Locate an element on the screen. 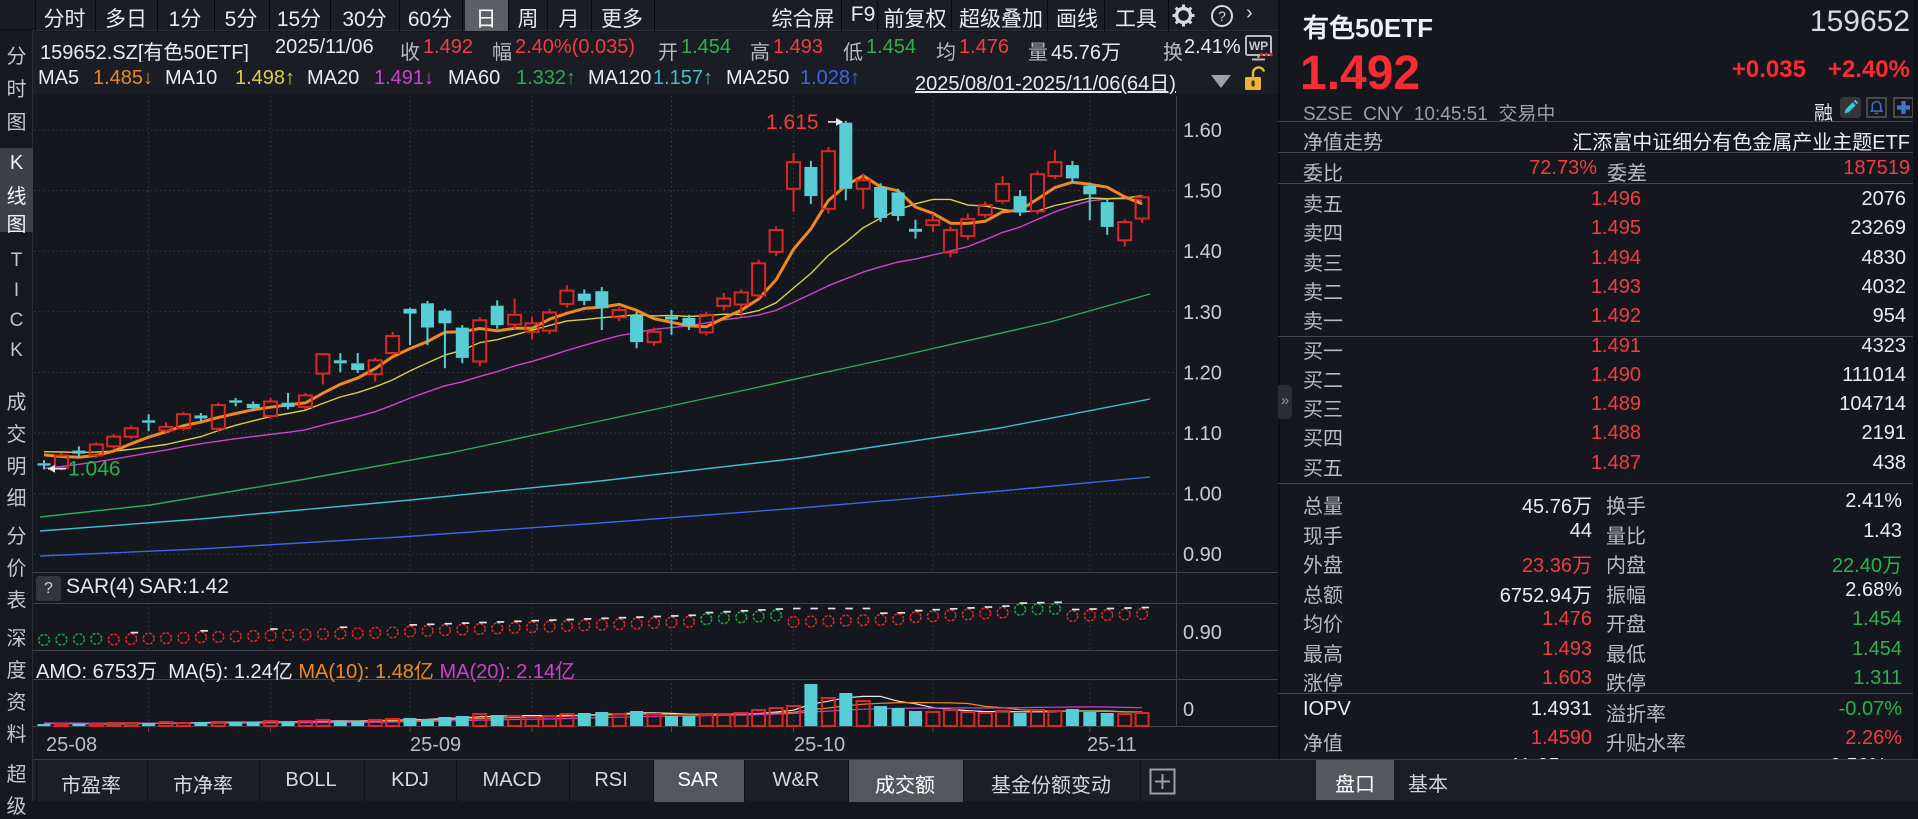 This screenshot has height=819, width=1918. svg-text: 25-08 is located at coordinates (71, 745).